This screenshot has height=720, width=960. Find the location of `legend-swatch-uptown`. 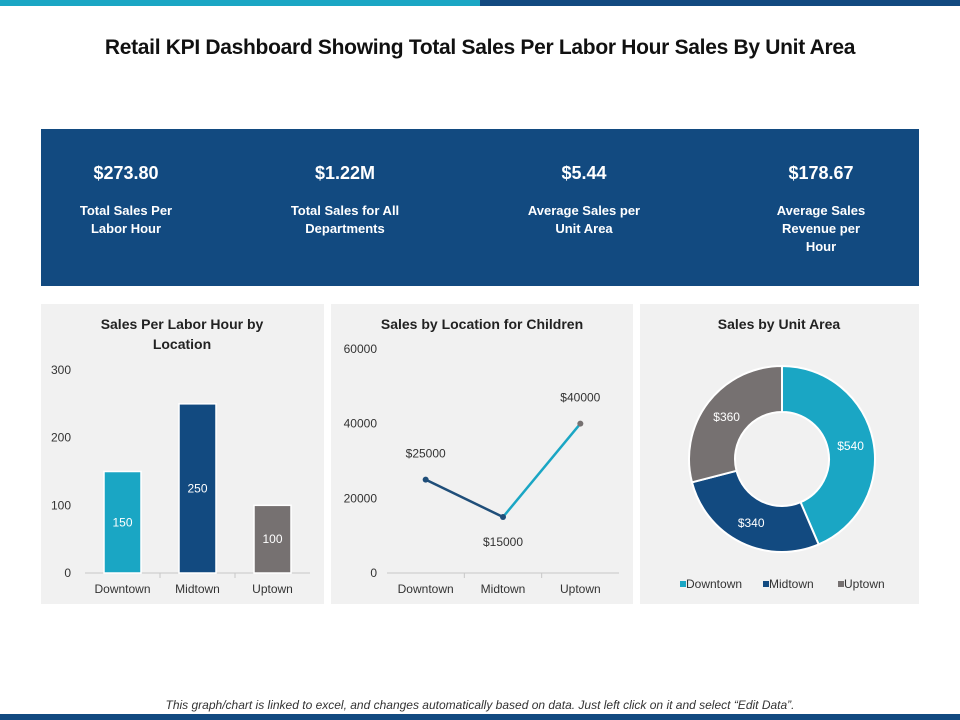

legend-swatch-uptown is located at coordinates (841, 584).